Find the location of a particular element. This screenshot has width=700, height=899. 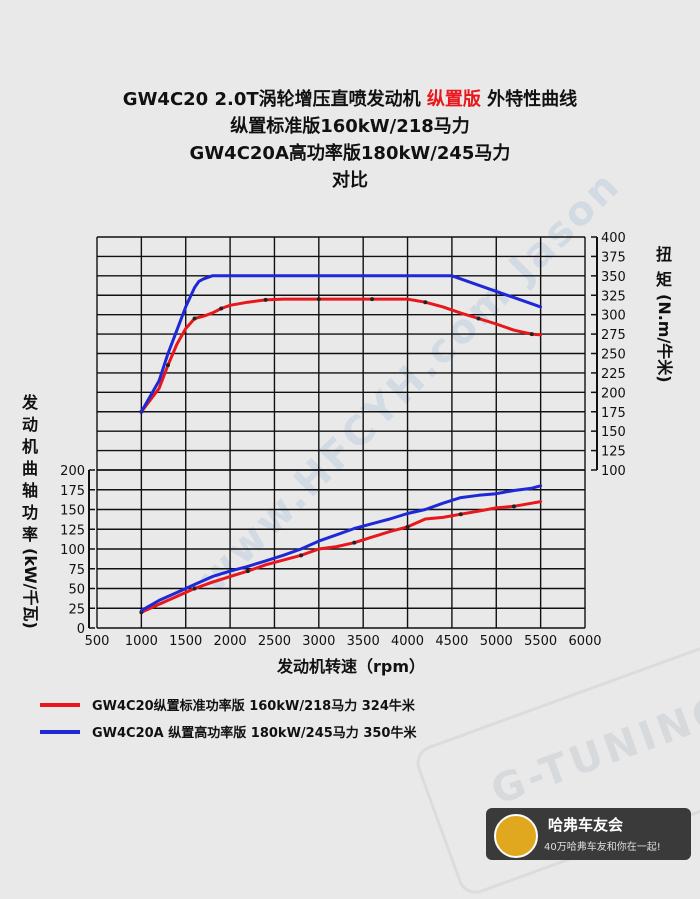

torque-tick-label: 200 is located at coordinates (613, 393).